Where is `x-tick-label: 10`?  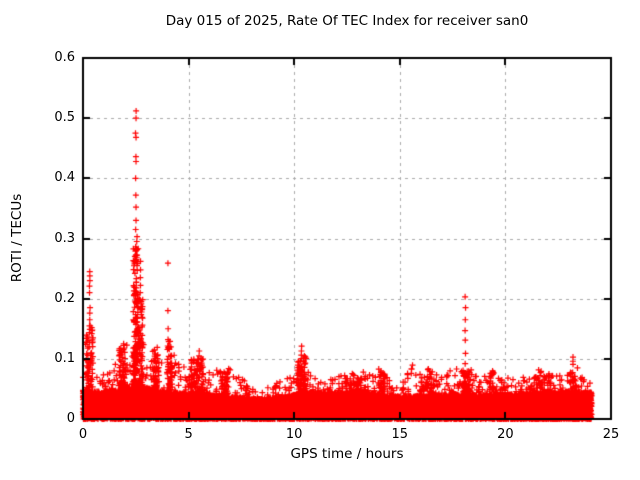
x-tick-label: 10 is located at coordinates (294, 434).